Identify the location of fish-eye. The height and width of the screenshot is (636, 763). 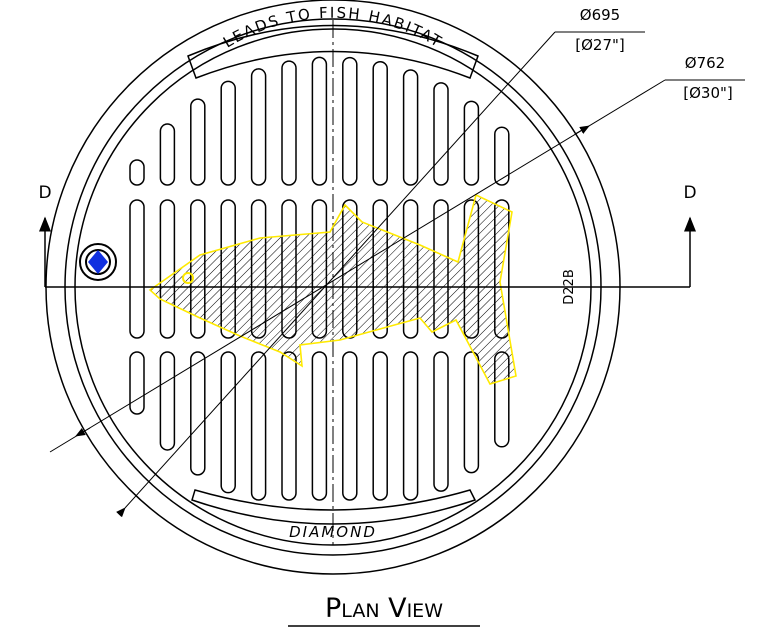
(188, 278).